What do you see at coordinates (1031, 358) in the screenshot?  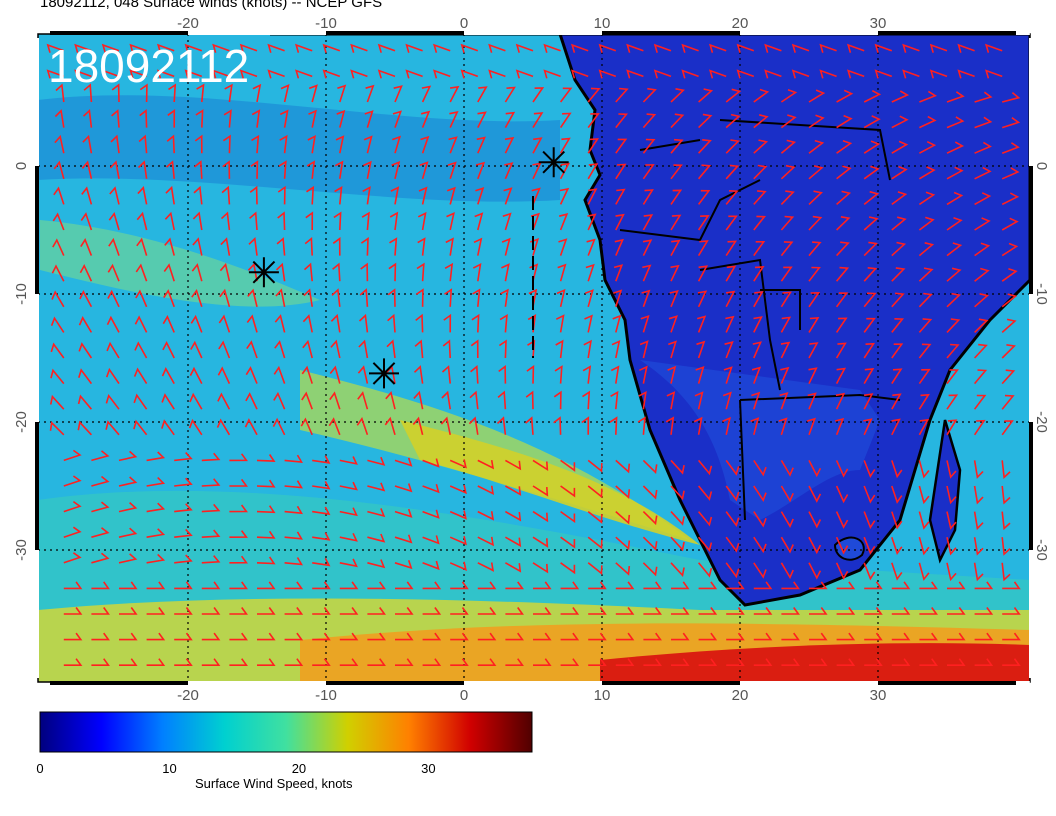 I see `right-axis-segment` at bounding box center [1031, 358].